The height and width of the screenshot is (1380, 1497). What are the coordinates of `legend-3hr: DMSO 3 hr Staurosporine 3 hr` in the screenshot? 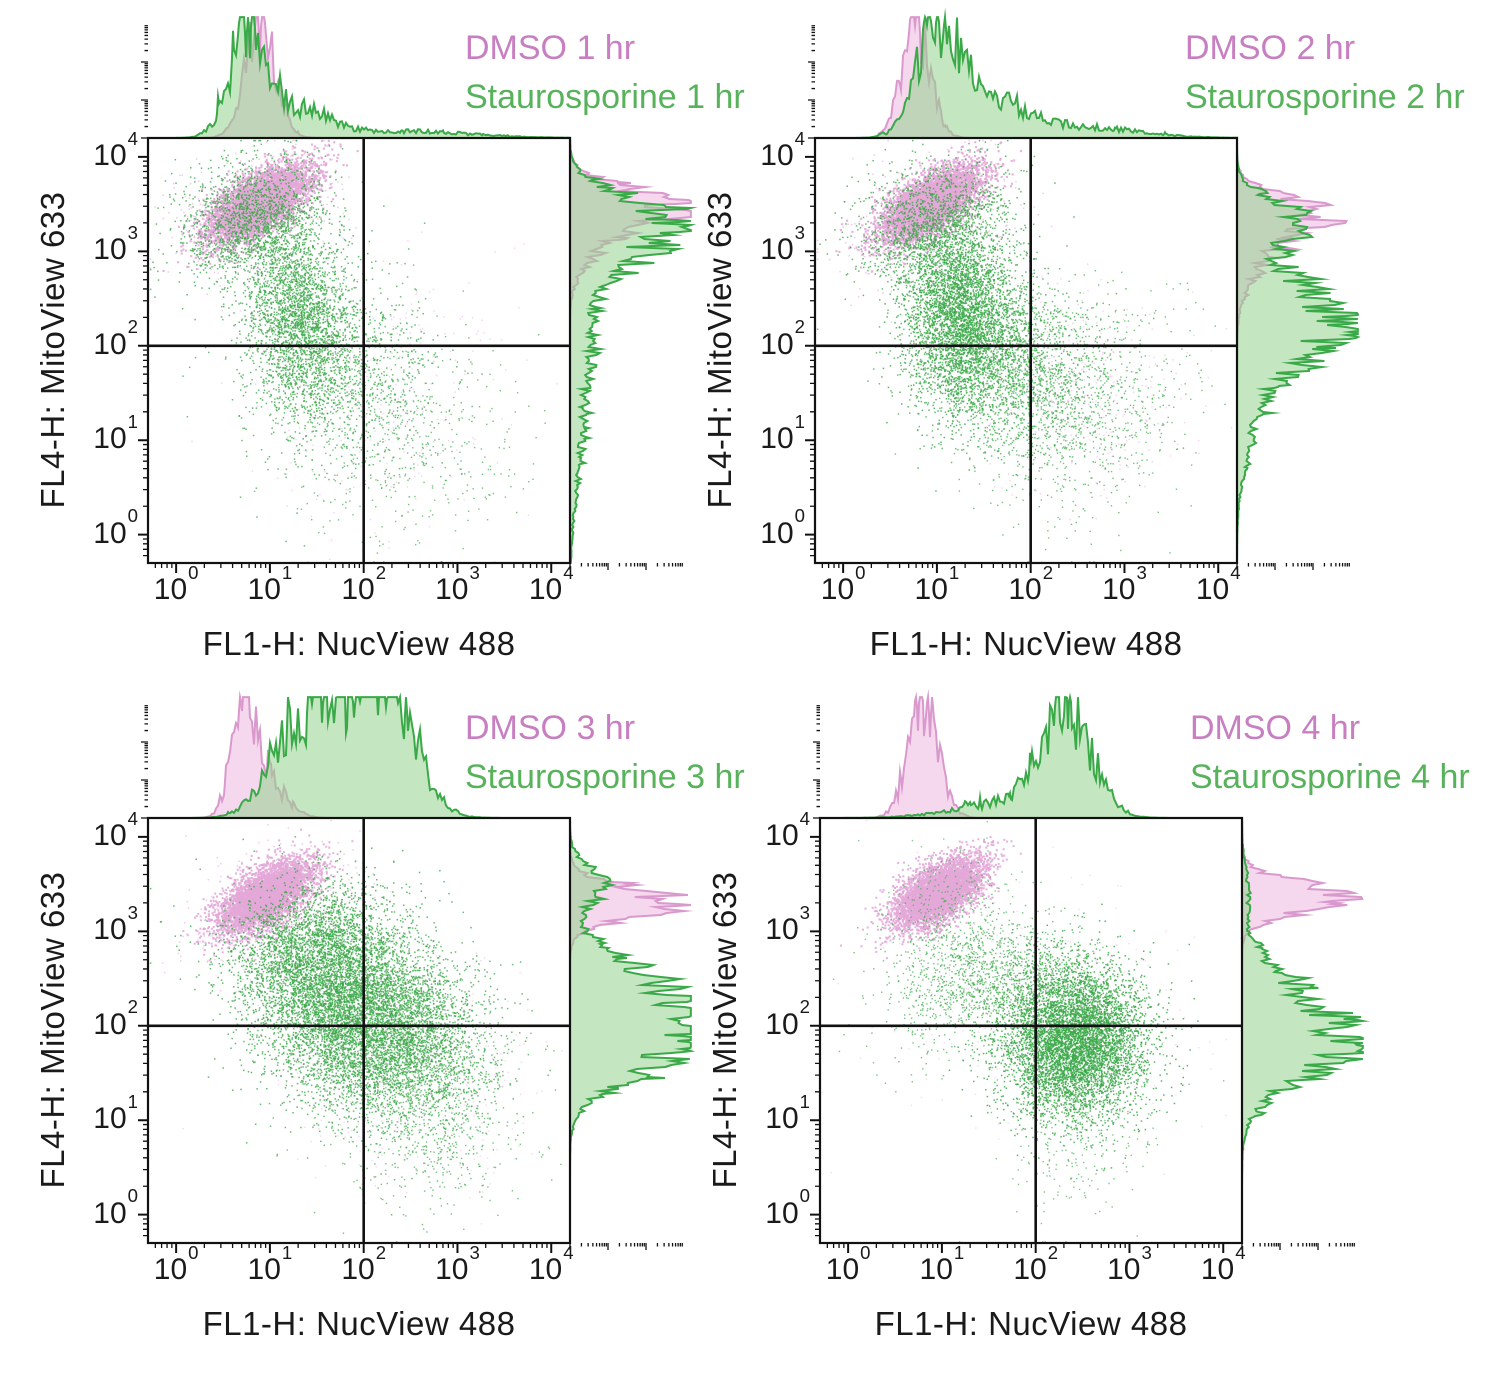 It's located at (605, 753).